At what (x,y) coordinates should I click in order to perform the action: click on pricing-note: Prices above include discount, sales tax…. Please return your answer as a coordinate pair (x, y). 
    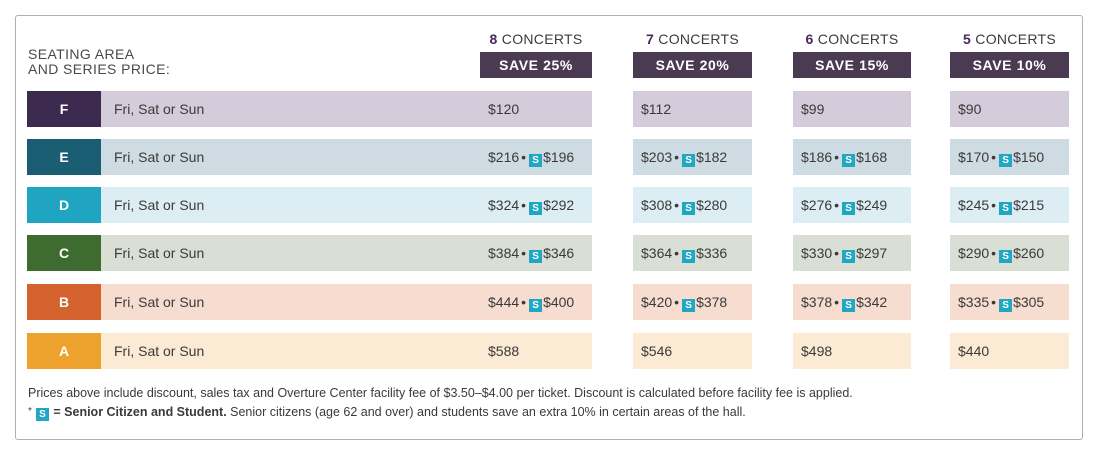
    Looking at the image, I should click on (440, 393).